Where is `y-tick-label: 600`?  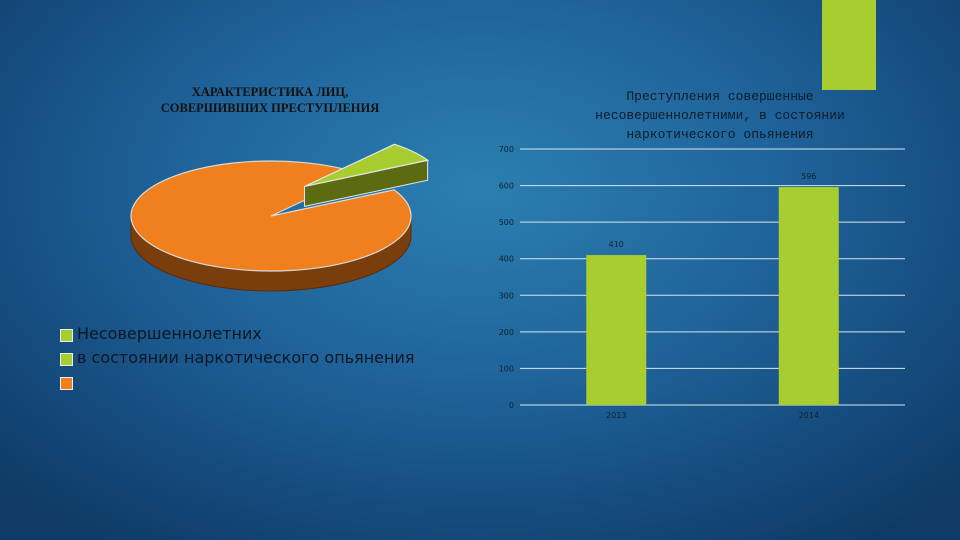 y-tick-label: 600 is located at coordinates (506, 186).